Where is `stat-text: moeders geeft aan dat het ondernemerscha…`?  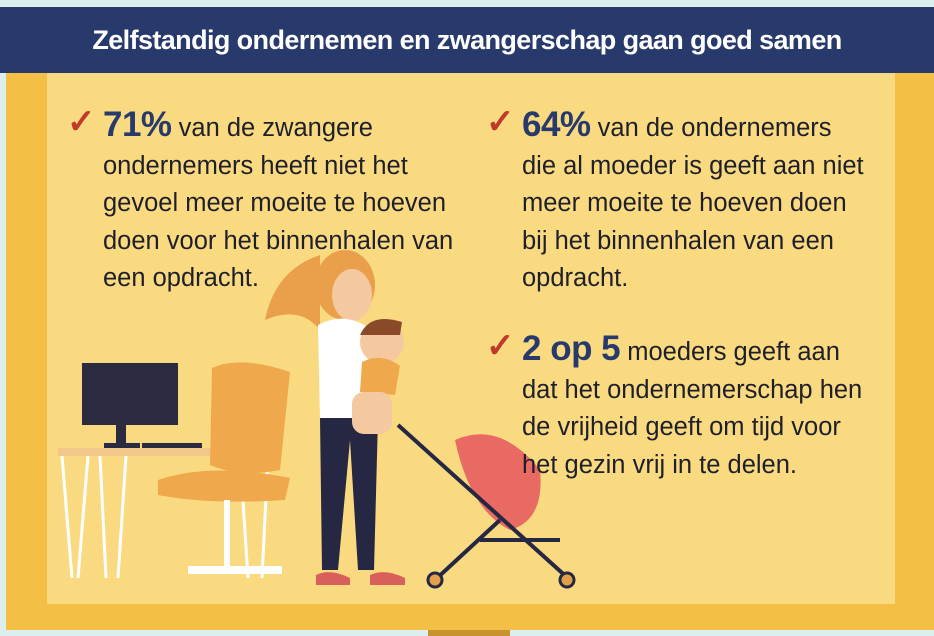 stat-text: moeders geeft aan dat het ondernemerscha… is located at coordinates (692, 408).